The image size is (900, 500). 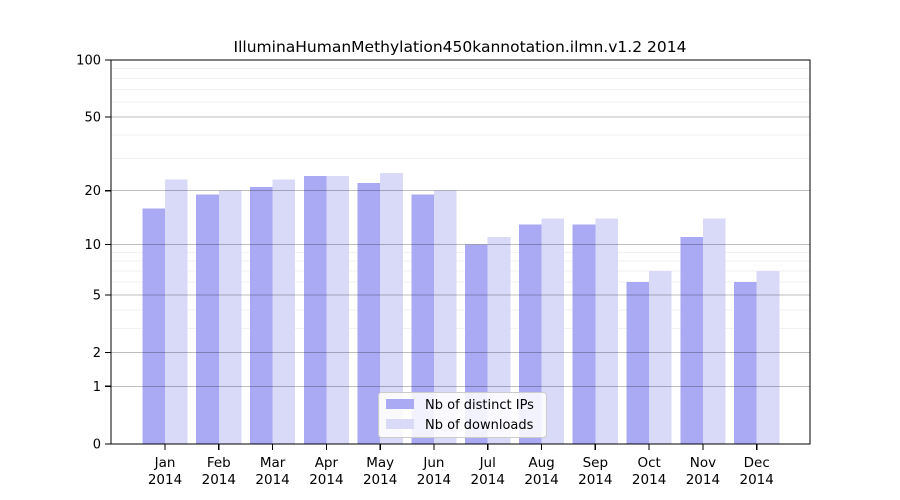 What do you see at coordinates (207, 319) in the screenshot?
I see `bar-ips-feb` at bounding box center [207, 319].